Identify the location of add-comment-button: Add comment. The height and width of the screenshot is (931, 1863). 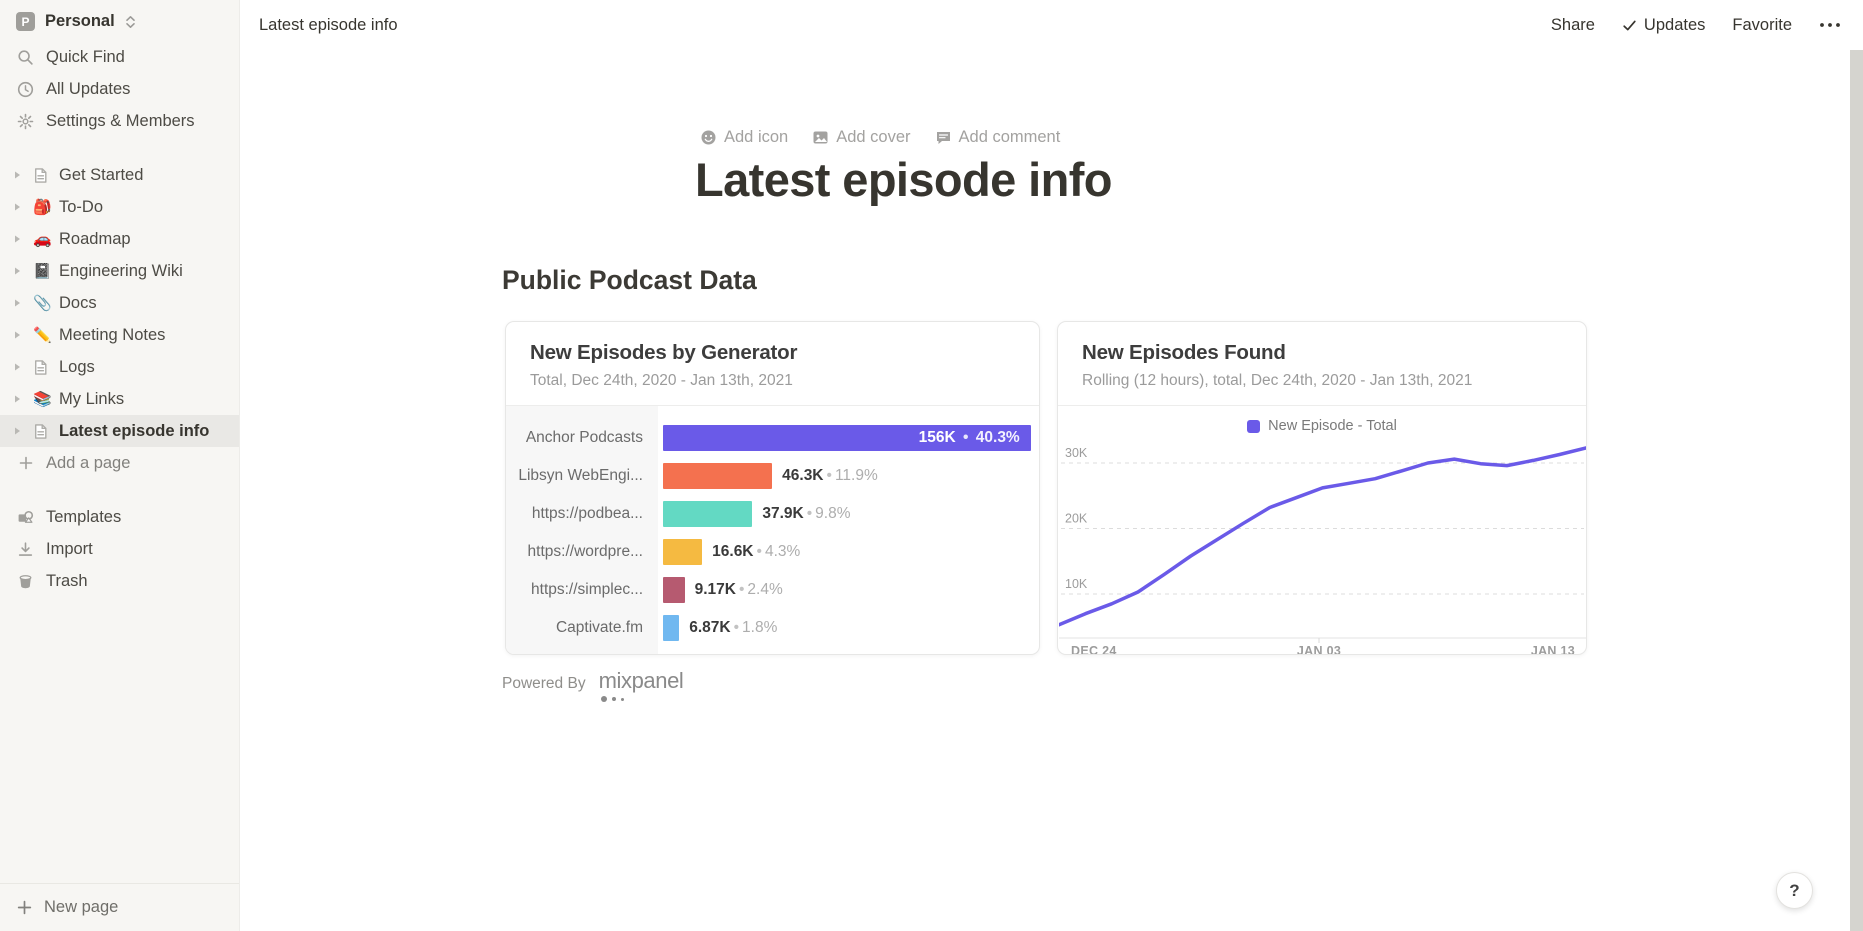
(998, 137).